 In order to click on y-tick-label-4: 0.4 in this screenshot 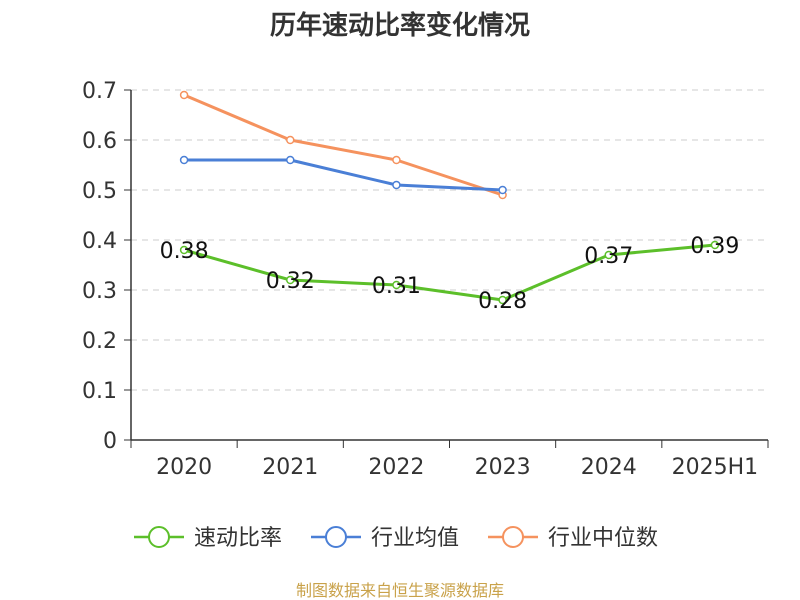, I will do `click(99, 241)`.